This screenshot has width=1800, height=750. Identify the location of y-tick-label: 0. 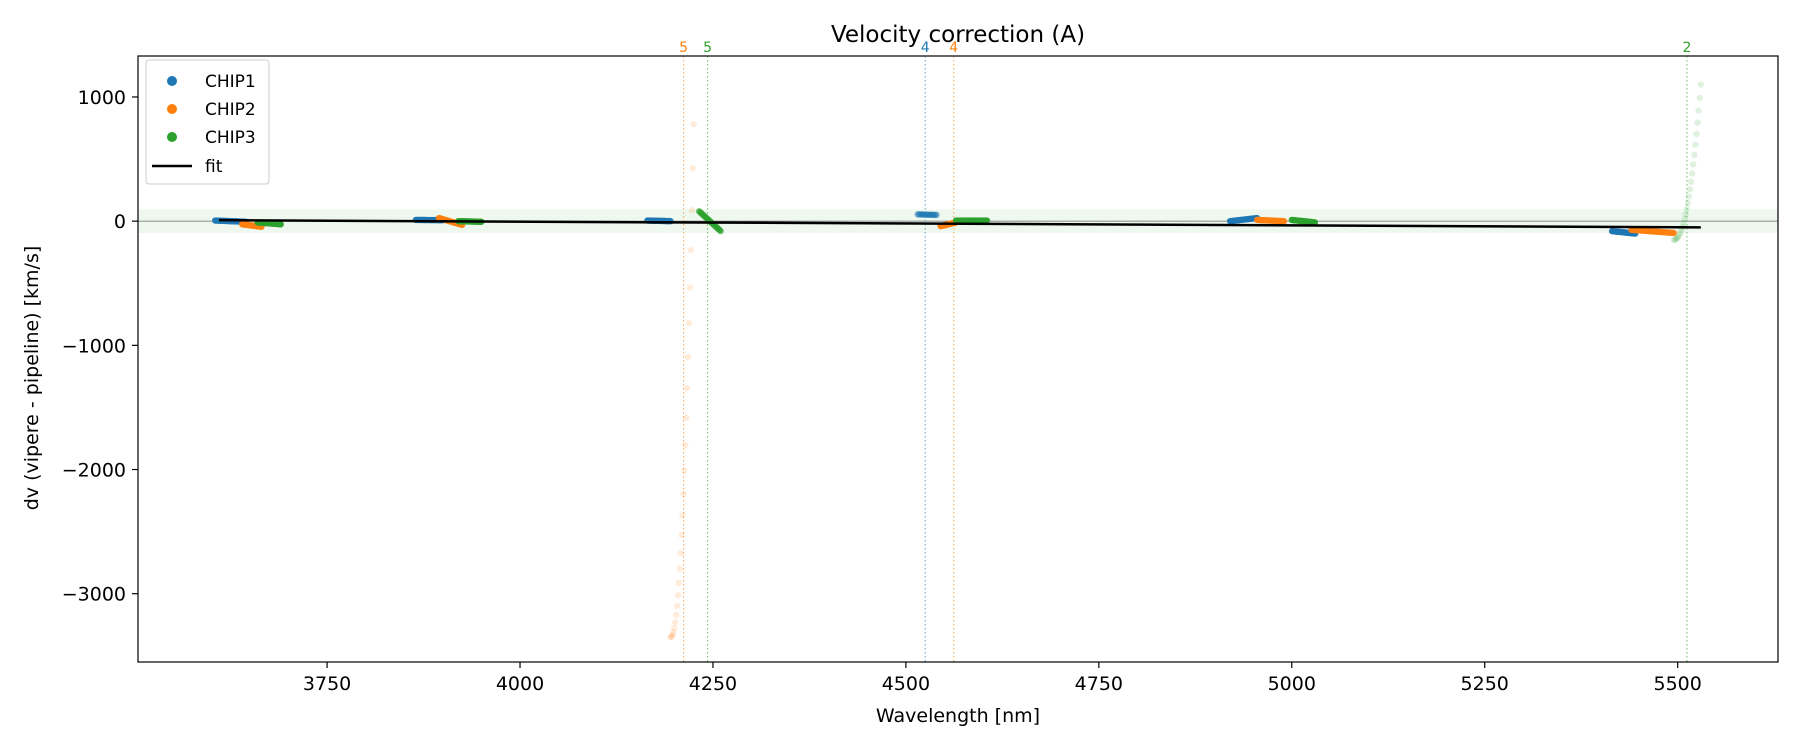
(120, 222).